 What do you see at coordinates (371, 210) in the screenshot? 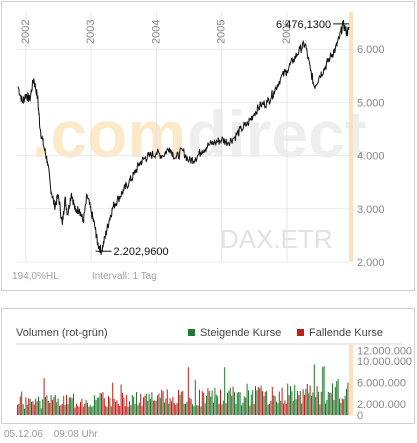
I see `y-tick-label: 3.000` at bounding box center [371, 210].